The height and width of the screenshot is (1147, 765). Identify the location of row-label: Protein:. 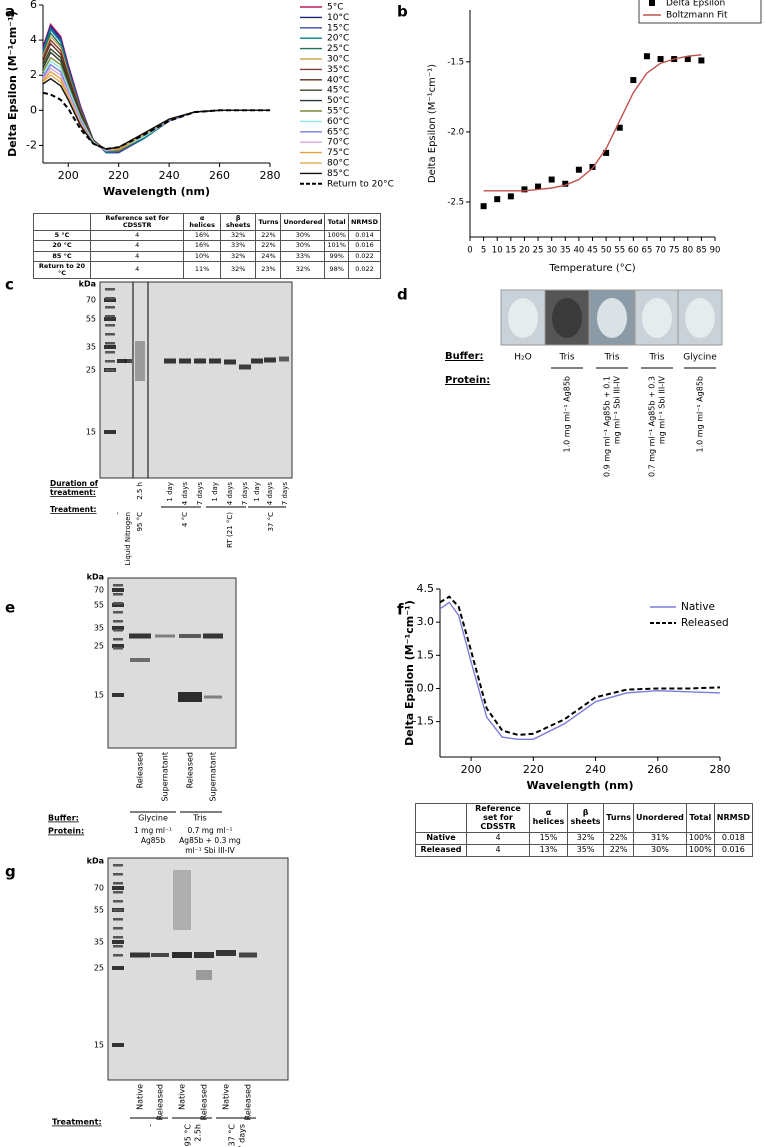
(467, 380).